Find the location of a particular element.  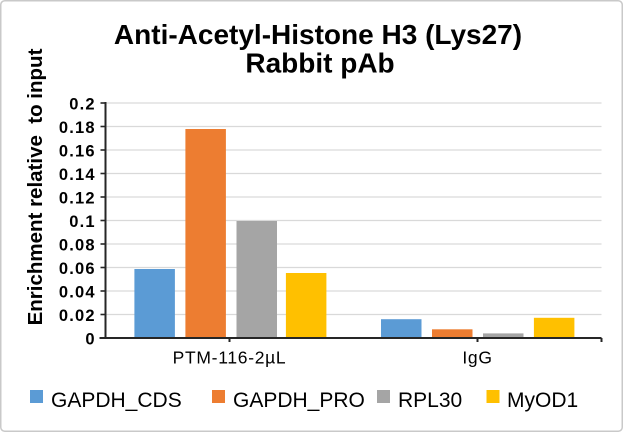

svg-text: 0.1 is located at coordinates (82, 222).